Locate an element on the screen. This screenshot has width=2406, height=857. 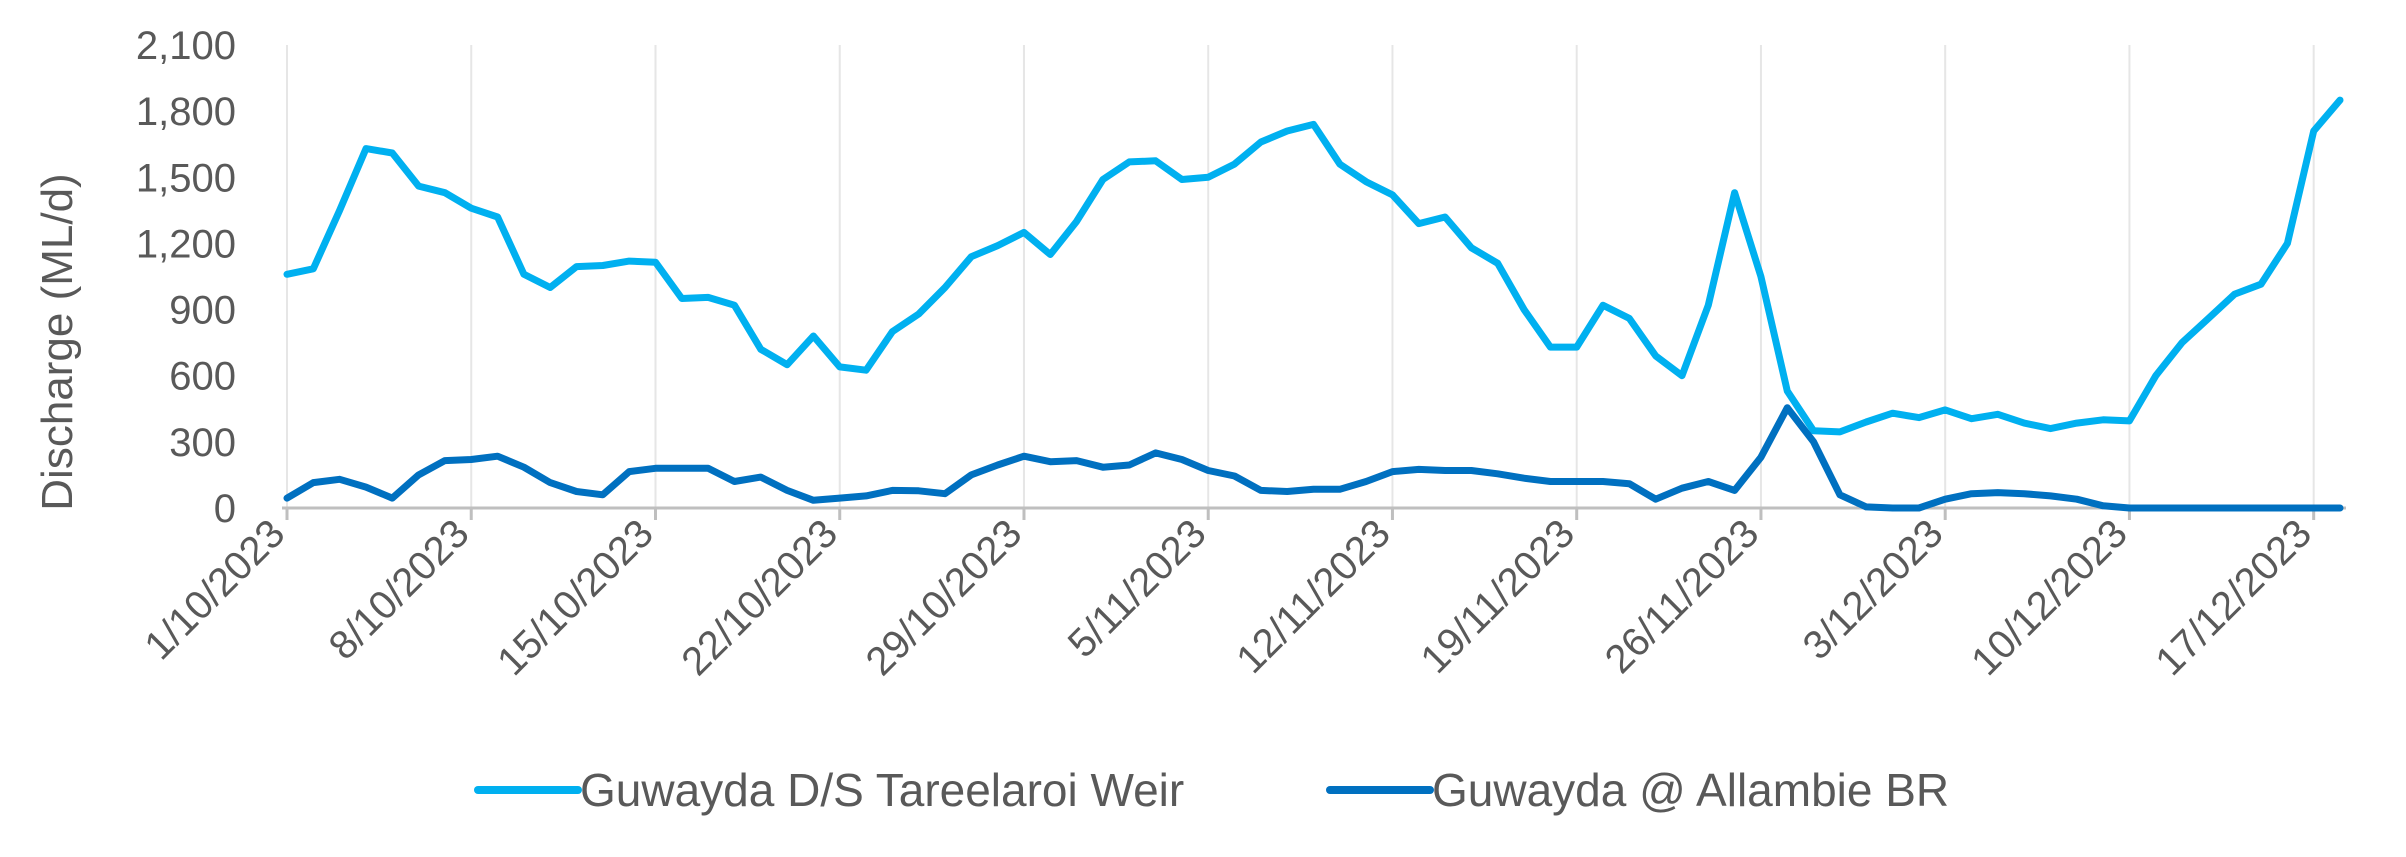
y-tick-label: 600 is located at coordinates (202, 377).